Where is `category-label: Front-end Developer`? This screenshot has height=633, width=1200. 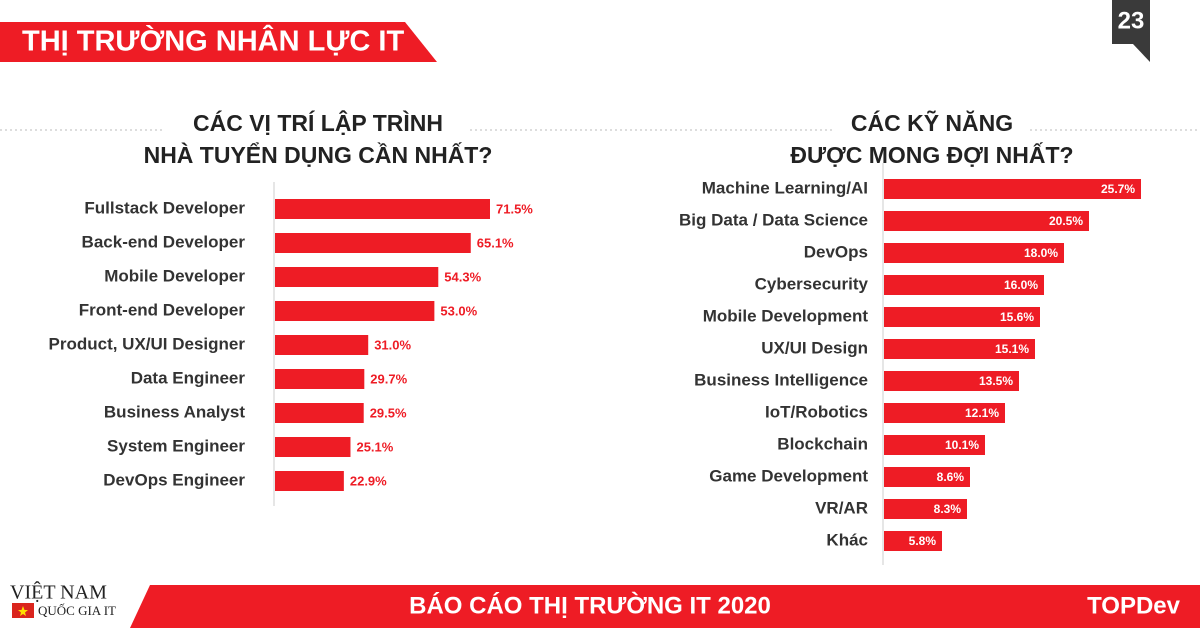
category-label: Front-end Developer is located at coordinates (162, 309).